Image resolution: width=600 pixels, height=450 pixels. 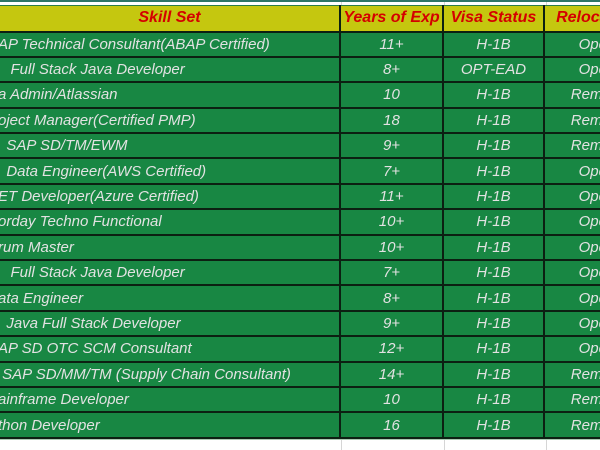 I want to click on years-cell: 12+, so click(x=391, y=349).